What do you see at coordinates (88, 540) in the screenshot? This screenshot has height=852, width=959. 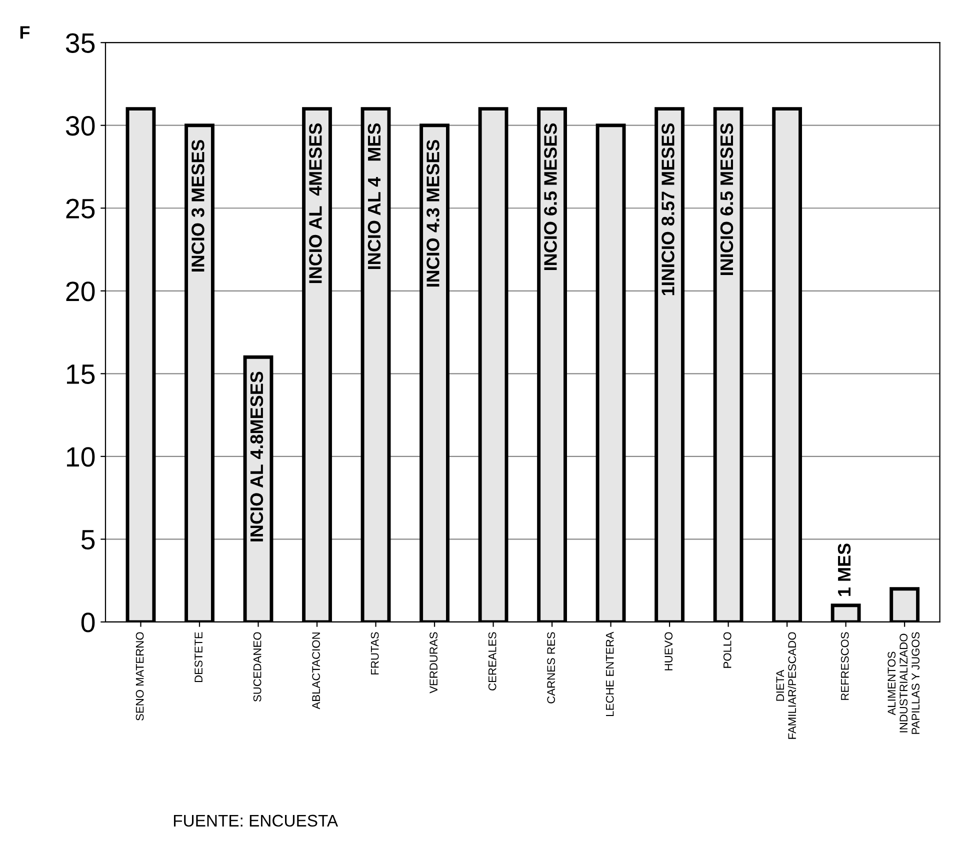 I see `y-tick-label: 5` at bounding box center [88, 540].